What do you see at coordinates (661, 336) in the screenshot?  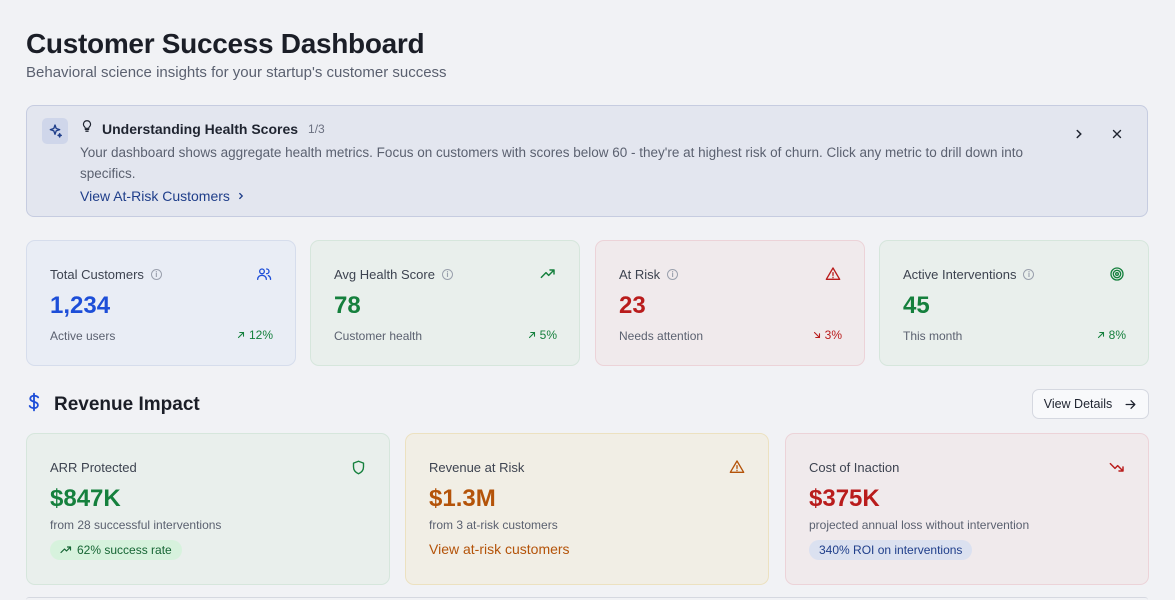 I see `stat-sublabel: Needs attention` at bounding box center [661, 336].